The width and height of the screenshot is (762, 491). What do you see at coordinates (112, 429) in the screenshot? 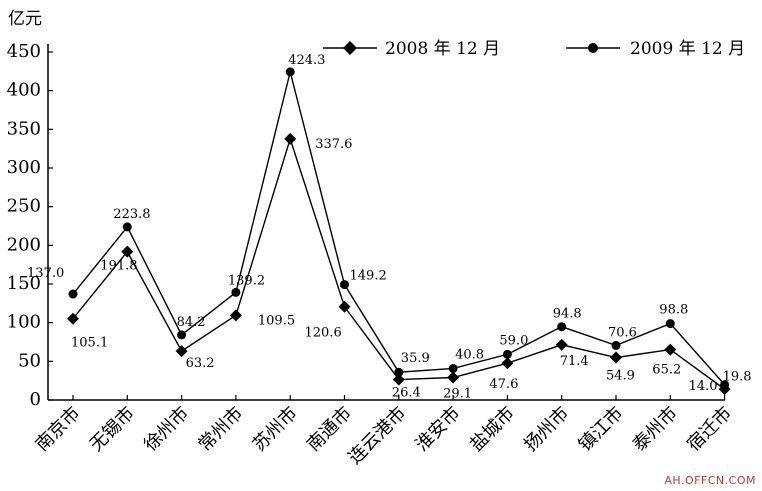
I see `x-tick-label: 无锡市` at bounding box center [112, 429].